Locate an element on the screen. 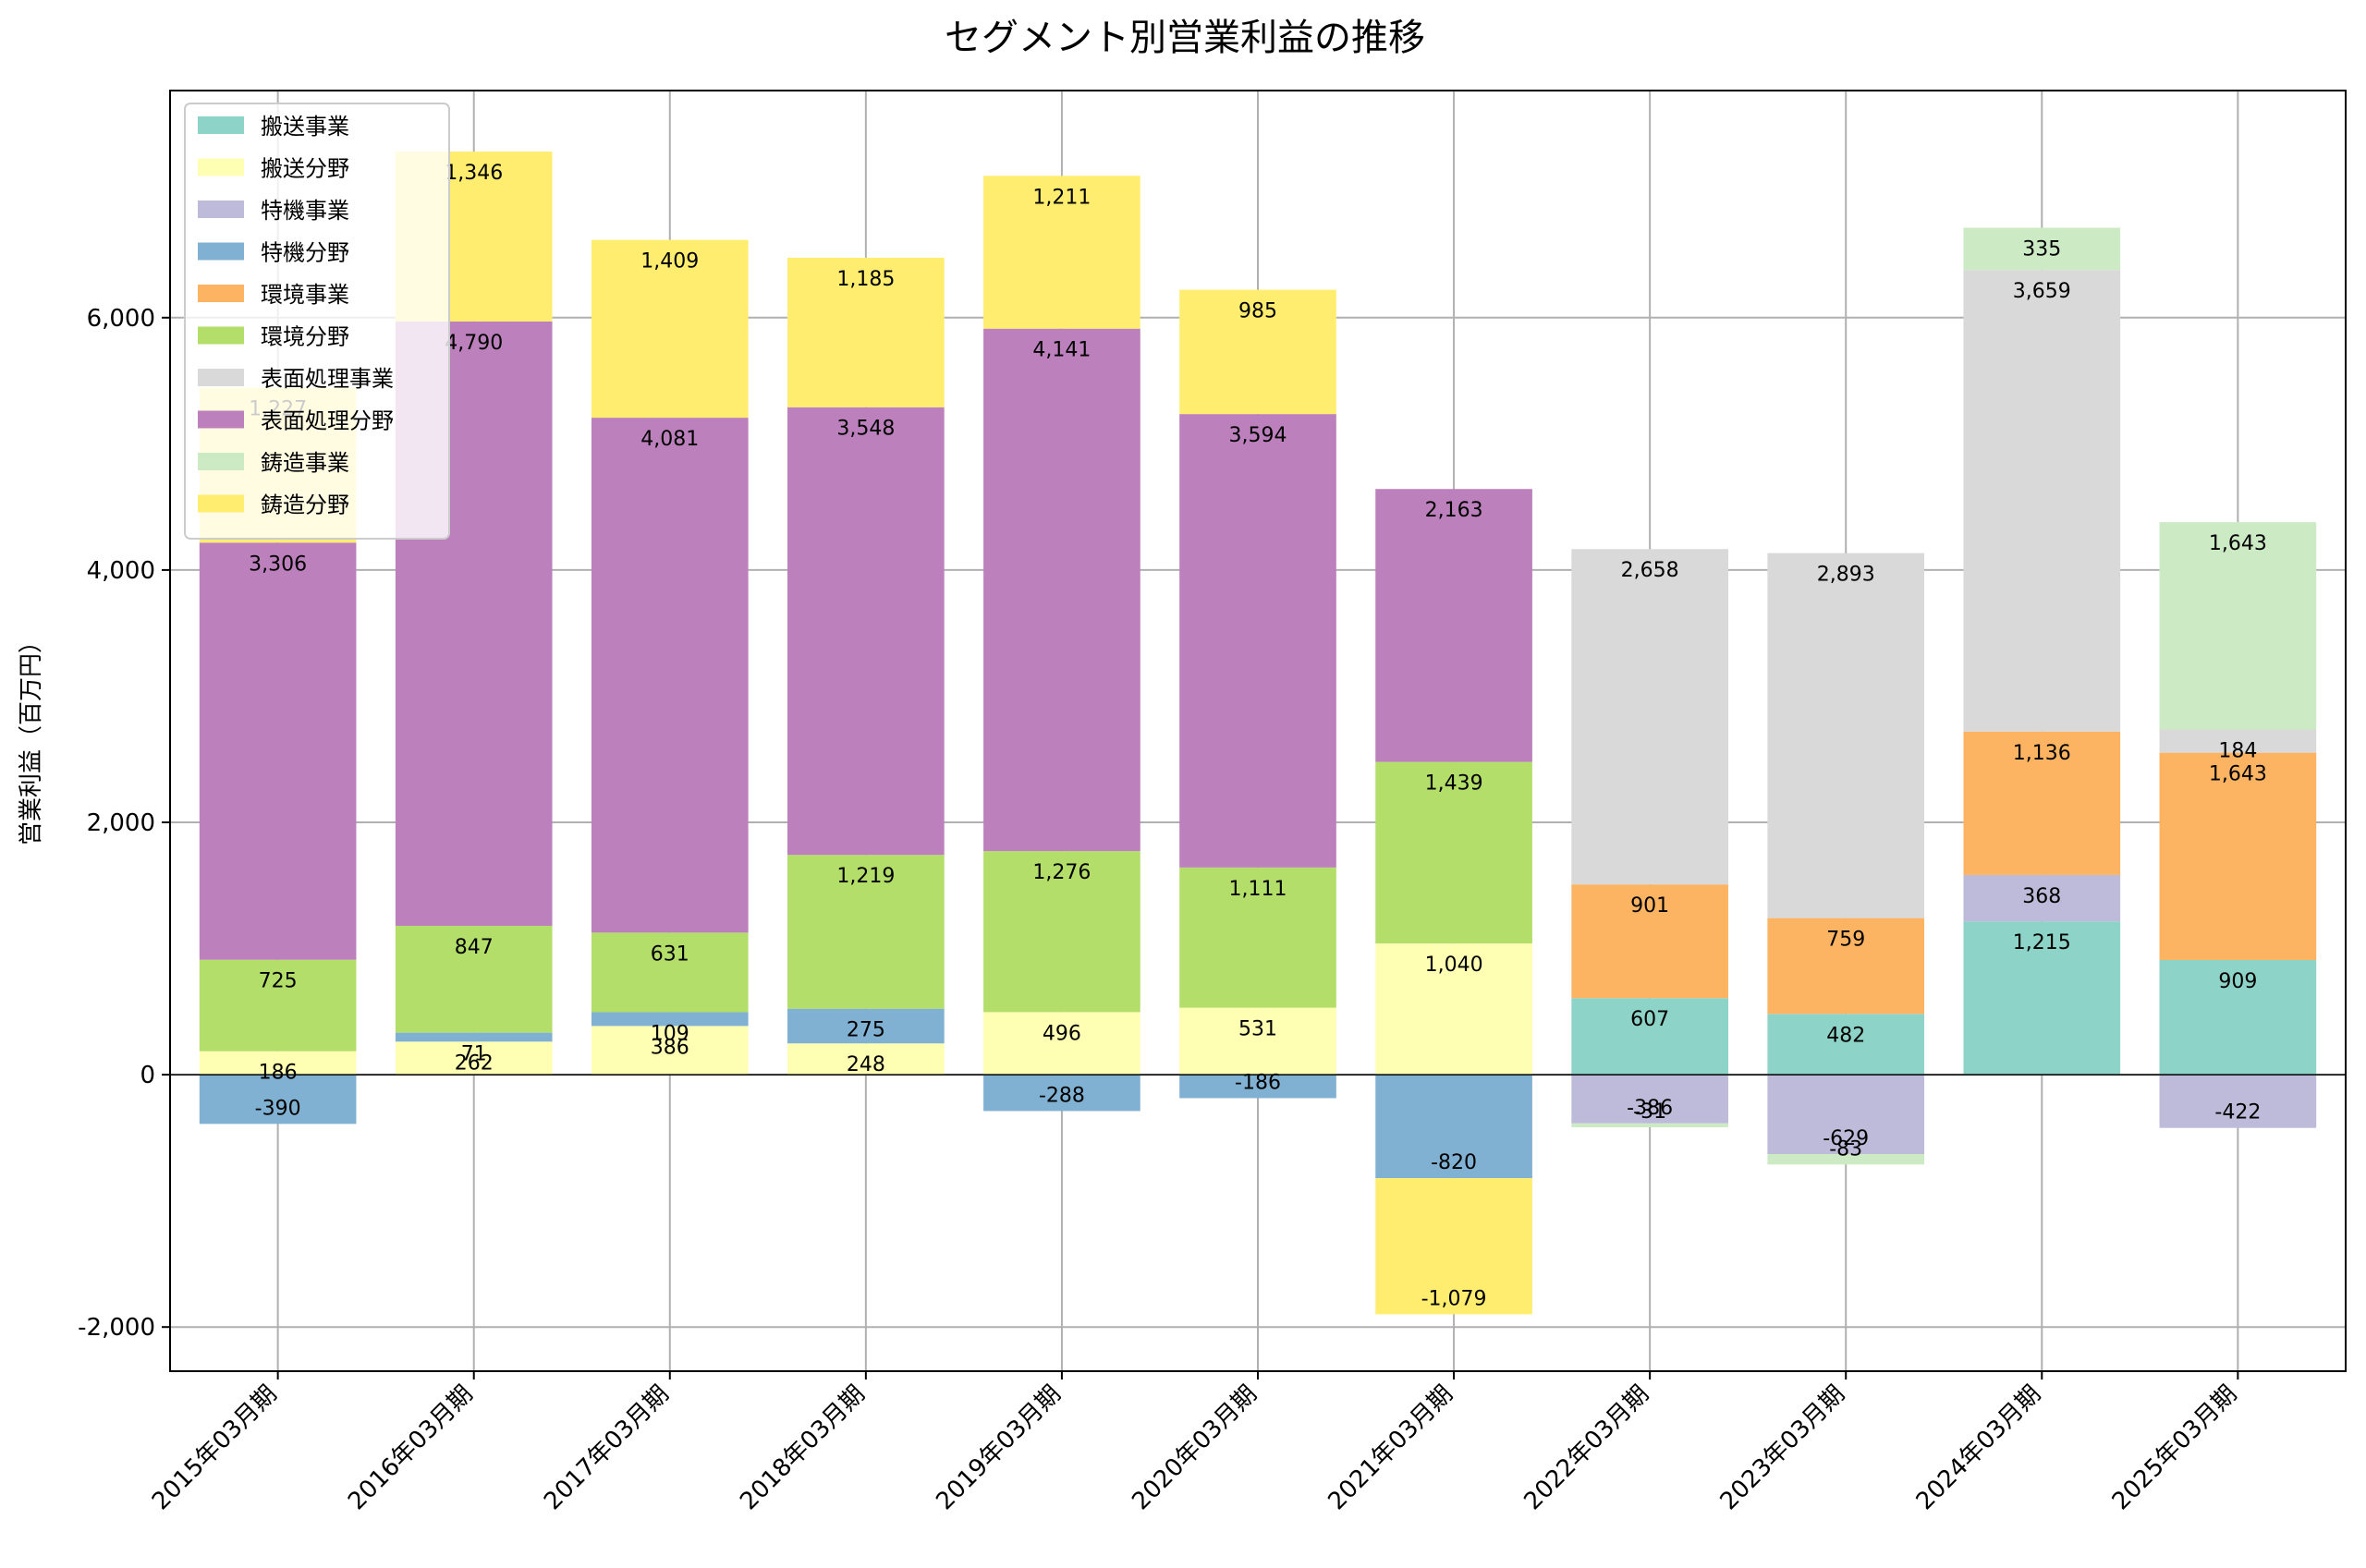 This screenshot has width=2366, height=1568. data-label: 901 is located at coordinates (1649, 906).